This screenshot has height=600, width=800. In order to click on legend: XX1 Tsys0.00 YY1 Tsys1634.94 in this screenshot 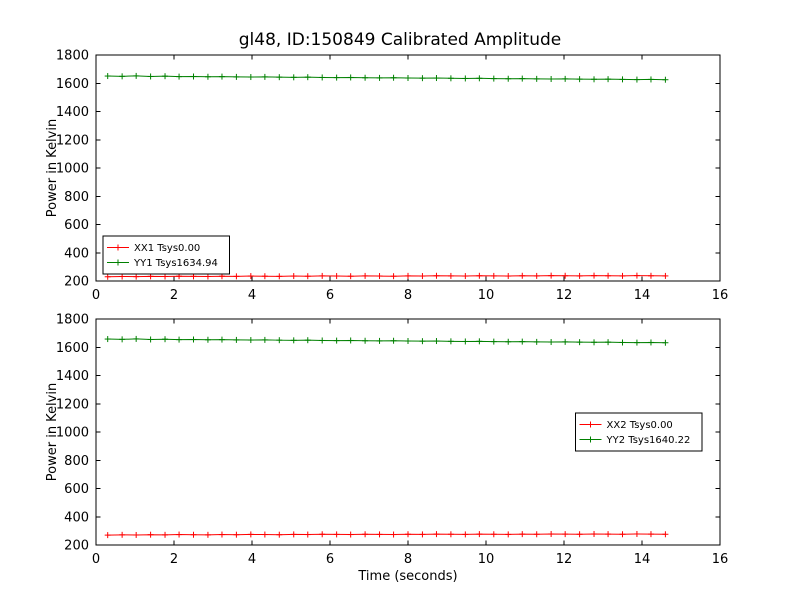, I will do `click(166, 255)`.